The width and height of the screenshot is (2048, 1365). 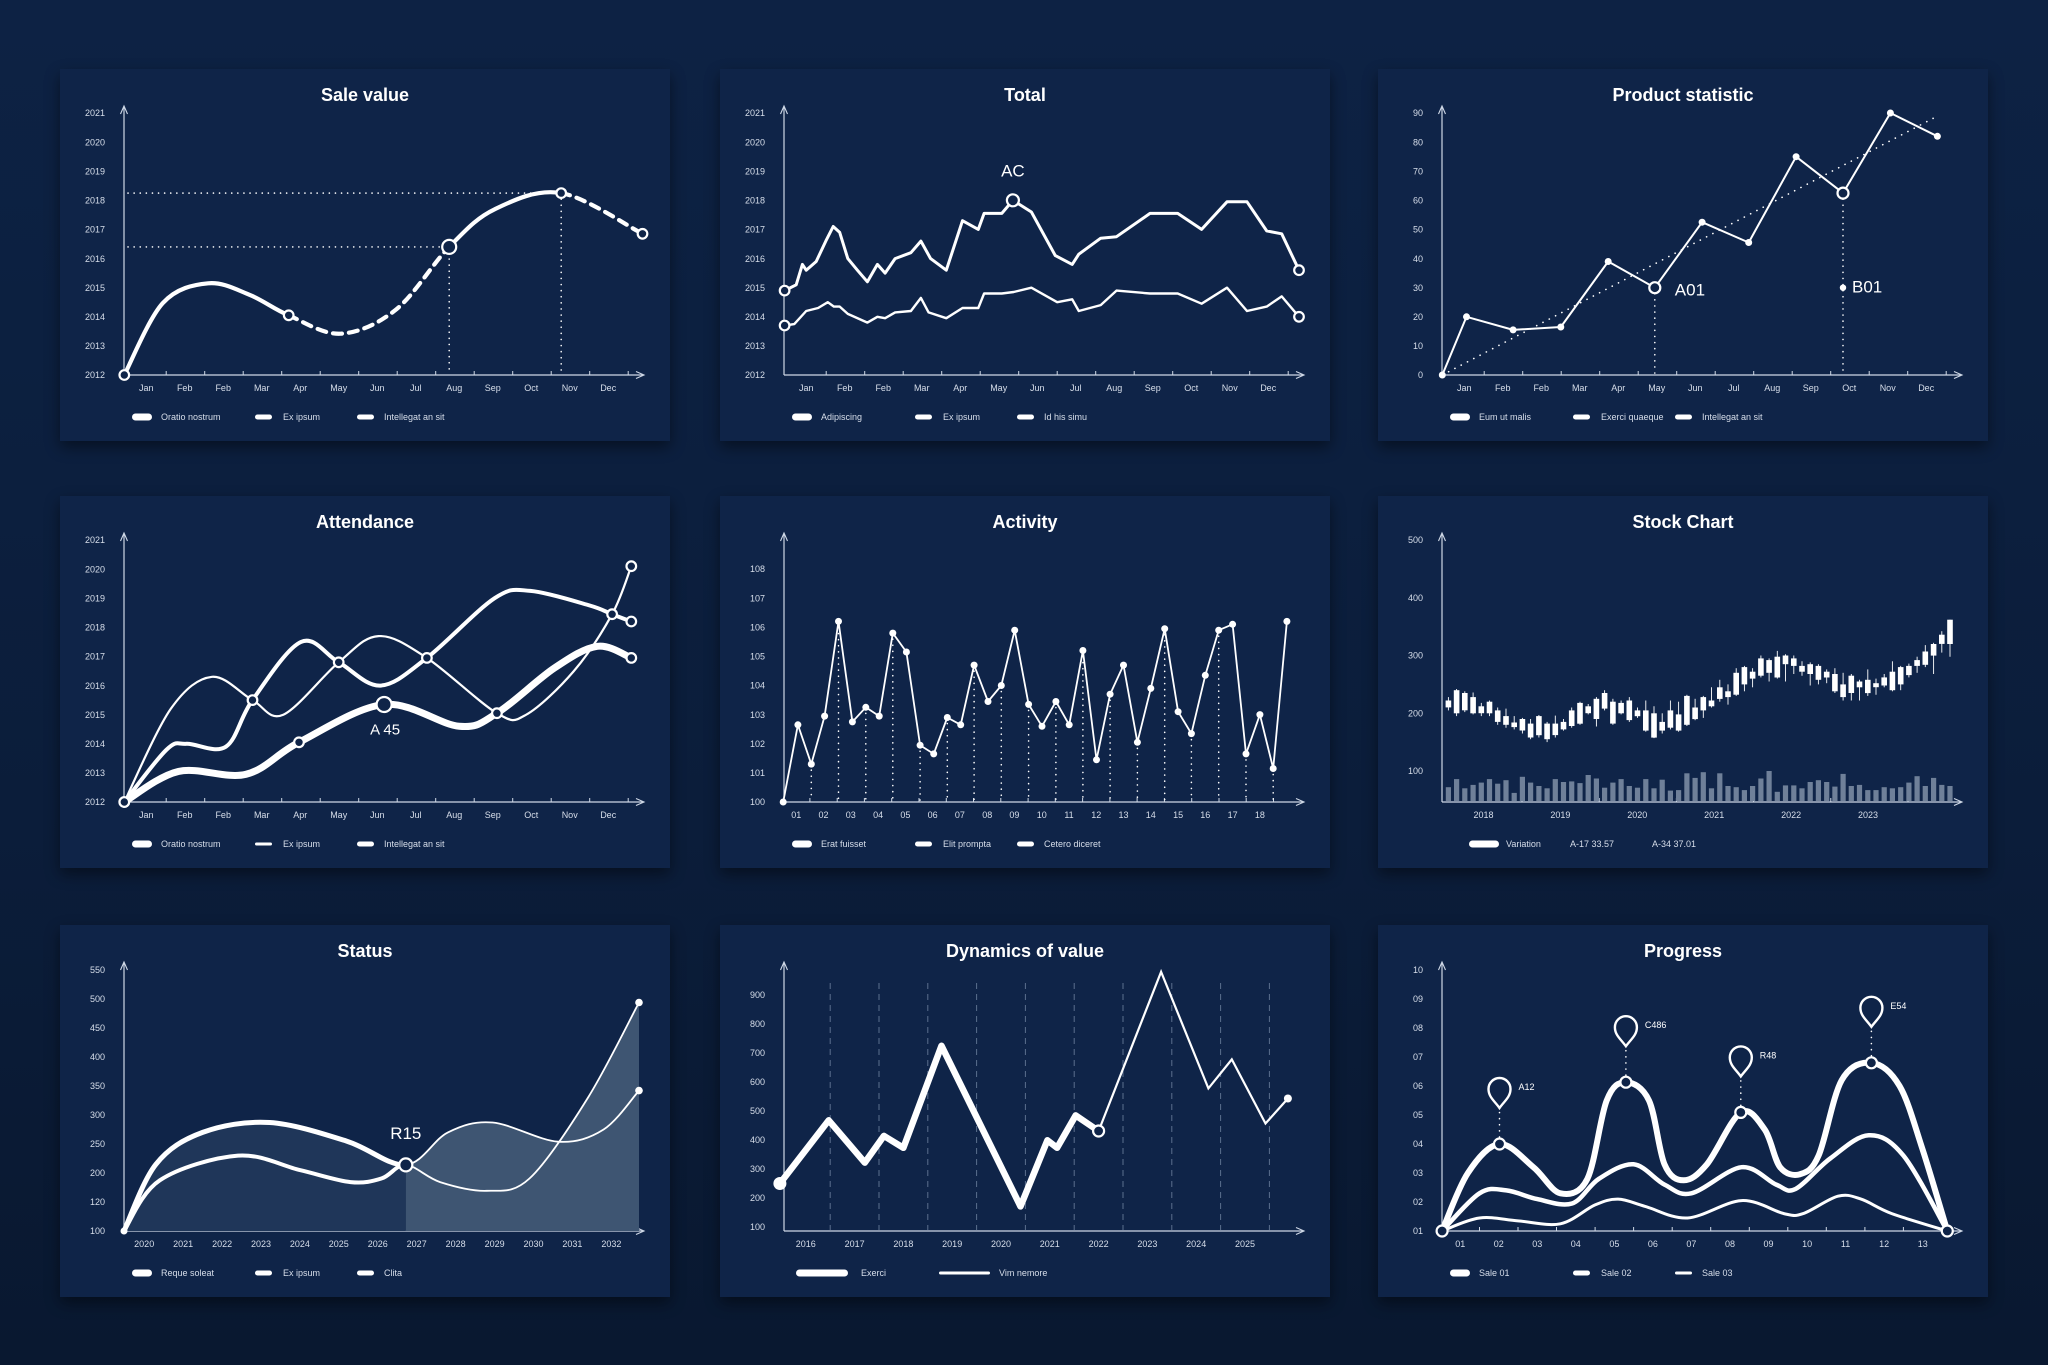 I want to click on y-tick-label: 2015, so click(x=95, y=715).